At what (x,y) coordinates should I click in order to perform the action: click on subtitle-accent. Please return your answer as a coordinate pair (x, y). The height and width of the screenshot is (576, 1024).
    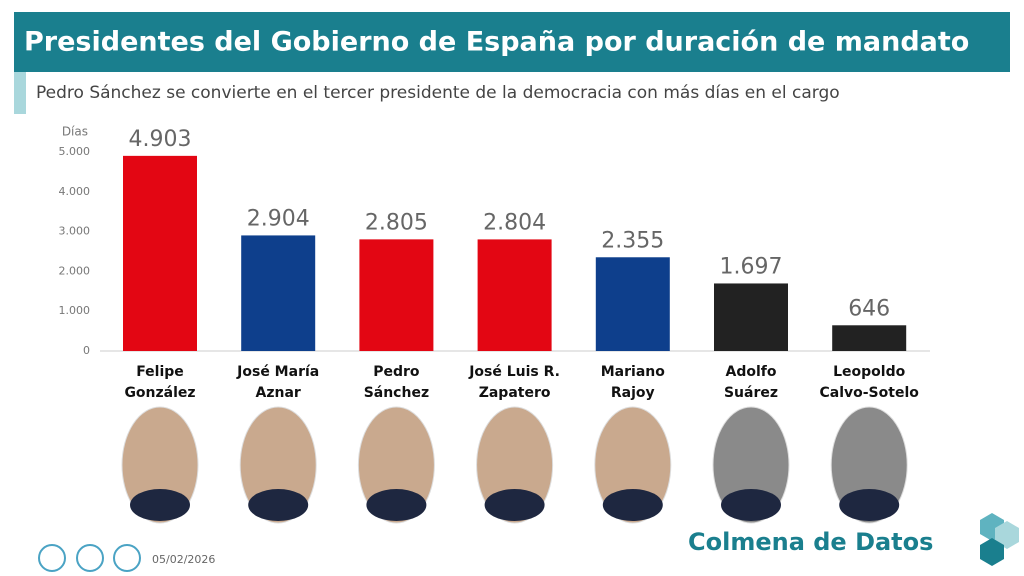
    Looking at the image, I should click on (20, 93).